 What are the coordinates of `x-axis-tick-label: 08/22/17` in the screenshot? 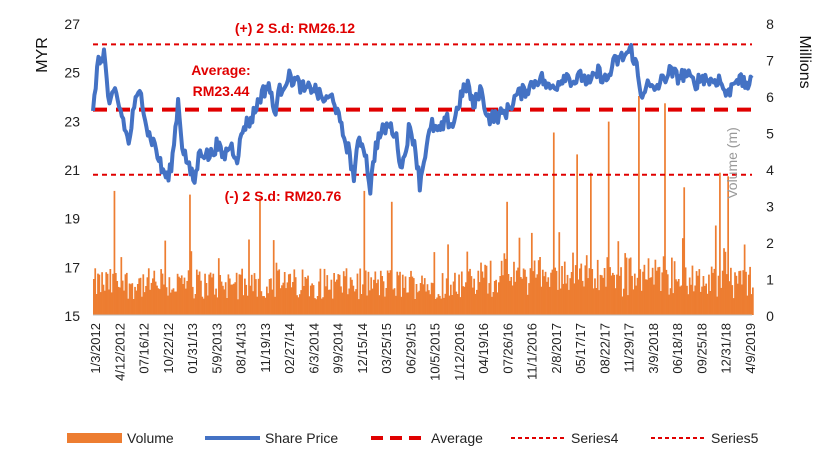 It's located at (604, 348).